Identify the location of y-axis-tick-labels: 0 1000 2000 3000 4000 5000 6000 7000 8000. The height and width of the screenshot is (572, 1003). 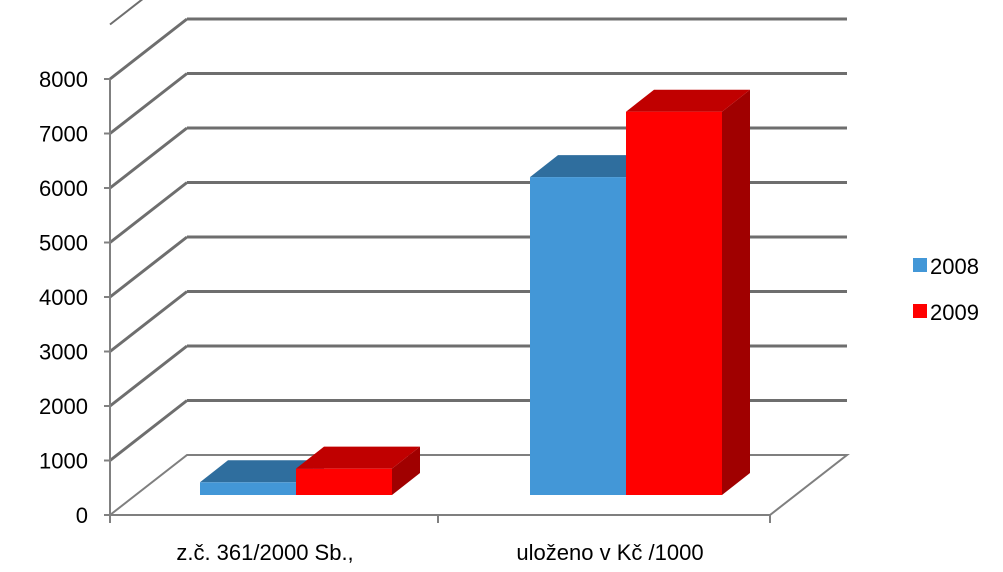
(63, 297).